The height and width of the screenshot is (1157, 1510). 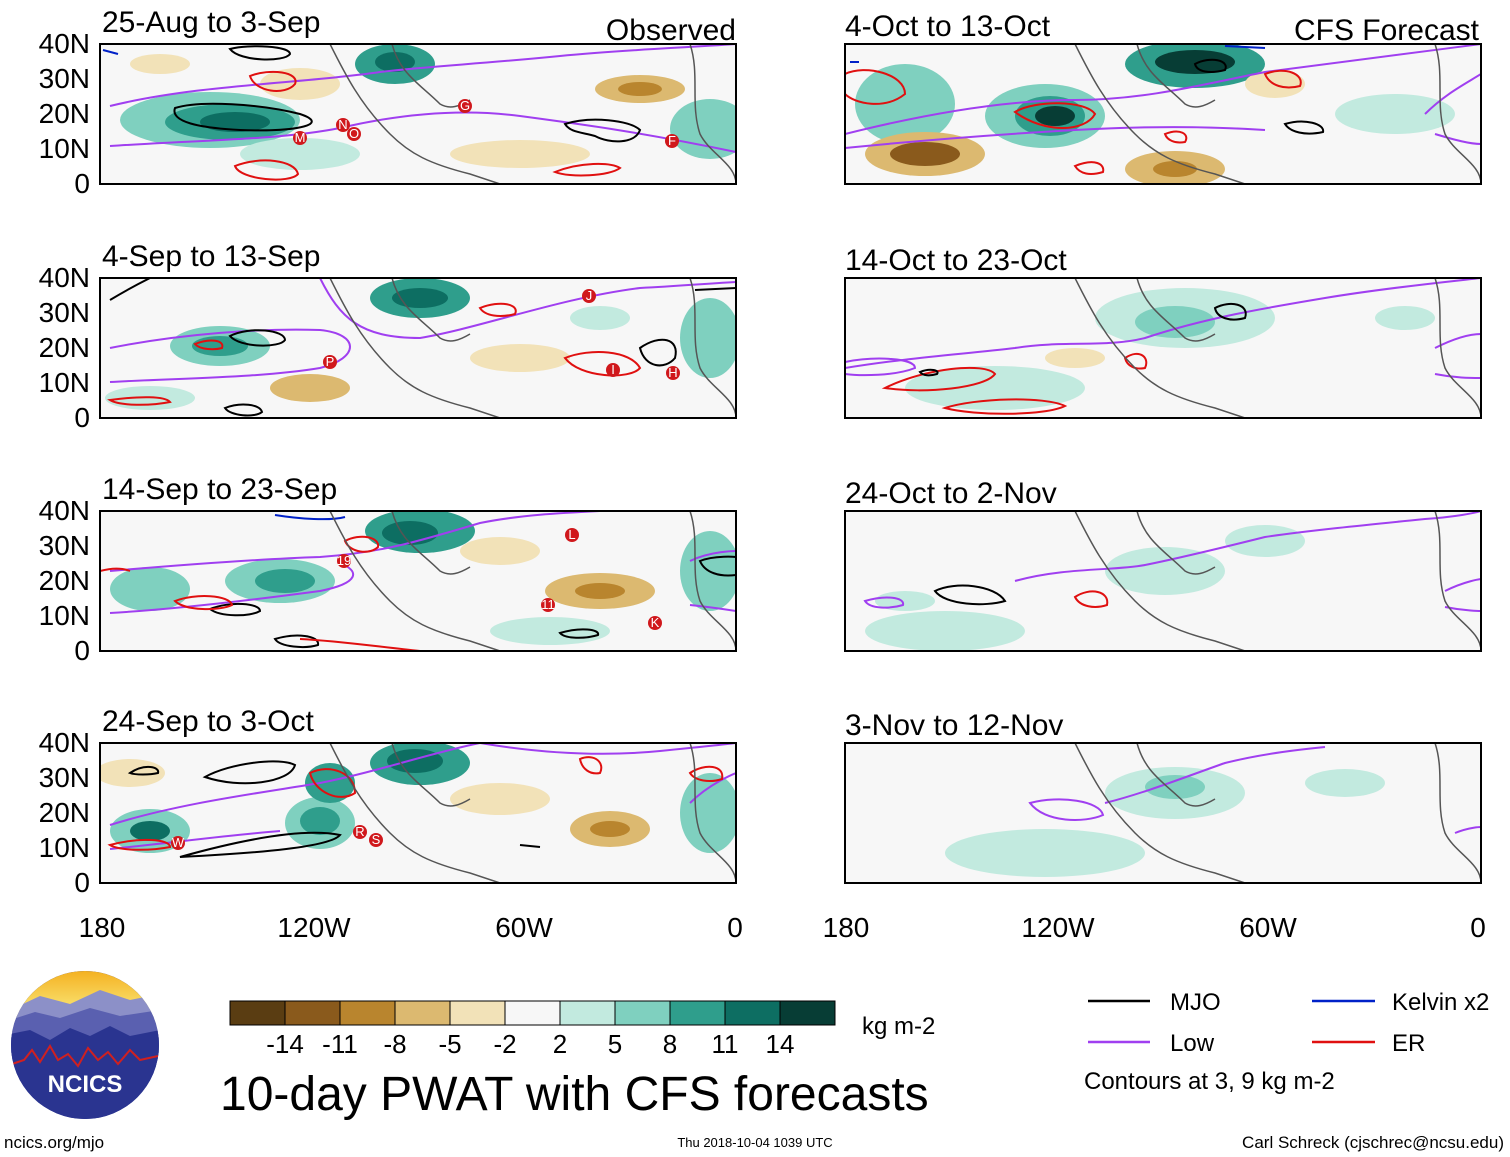 I want to click on svg-text: I, so click(x=613, y=369).